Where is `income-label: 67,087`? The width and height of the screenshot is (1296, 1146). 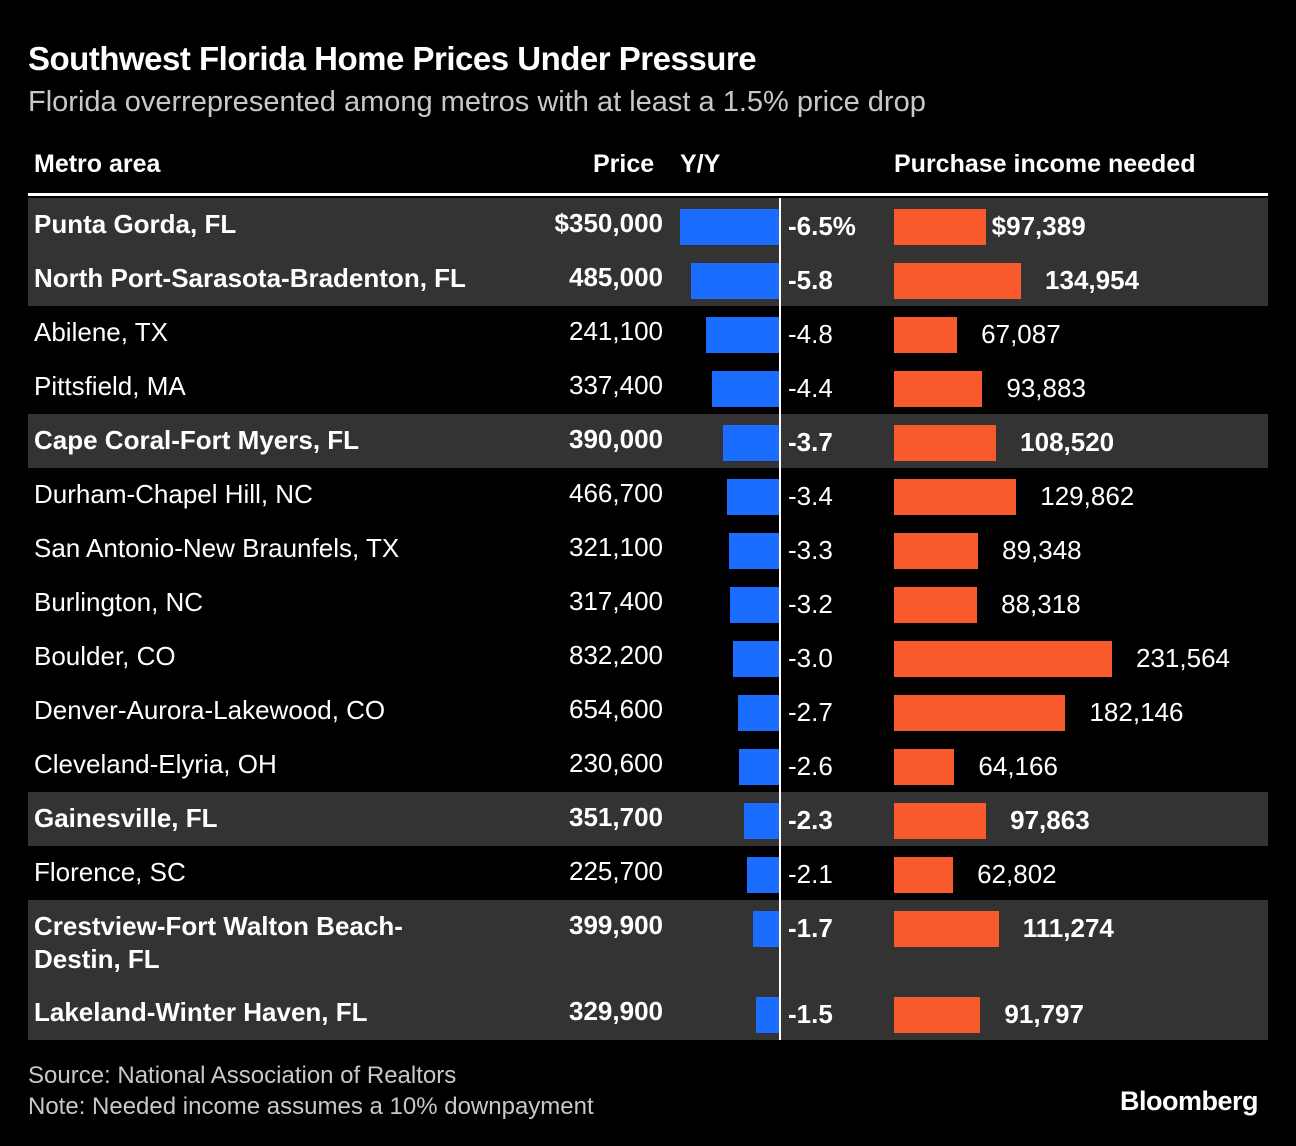 income-label: 67,087 is located at coordinates (1021, 334).